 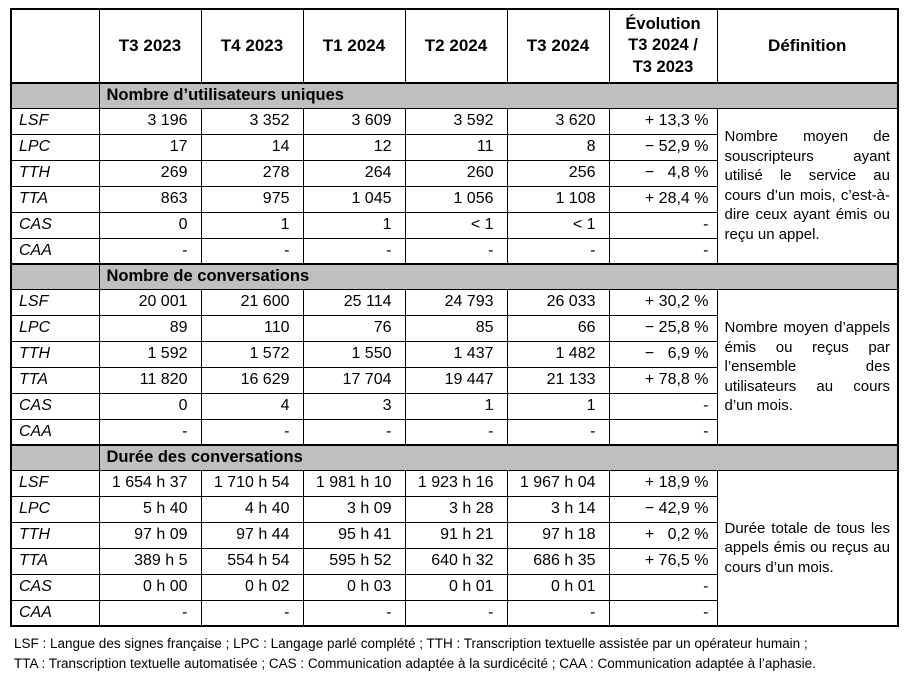 I want to click on value-cell: 3 h 14, so click(x=558, y=509).